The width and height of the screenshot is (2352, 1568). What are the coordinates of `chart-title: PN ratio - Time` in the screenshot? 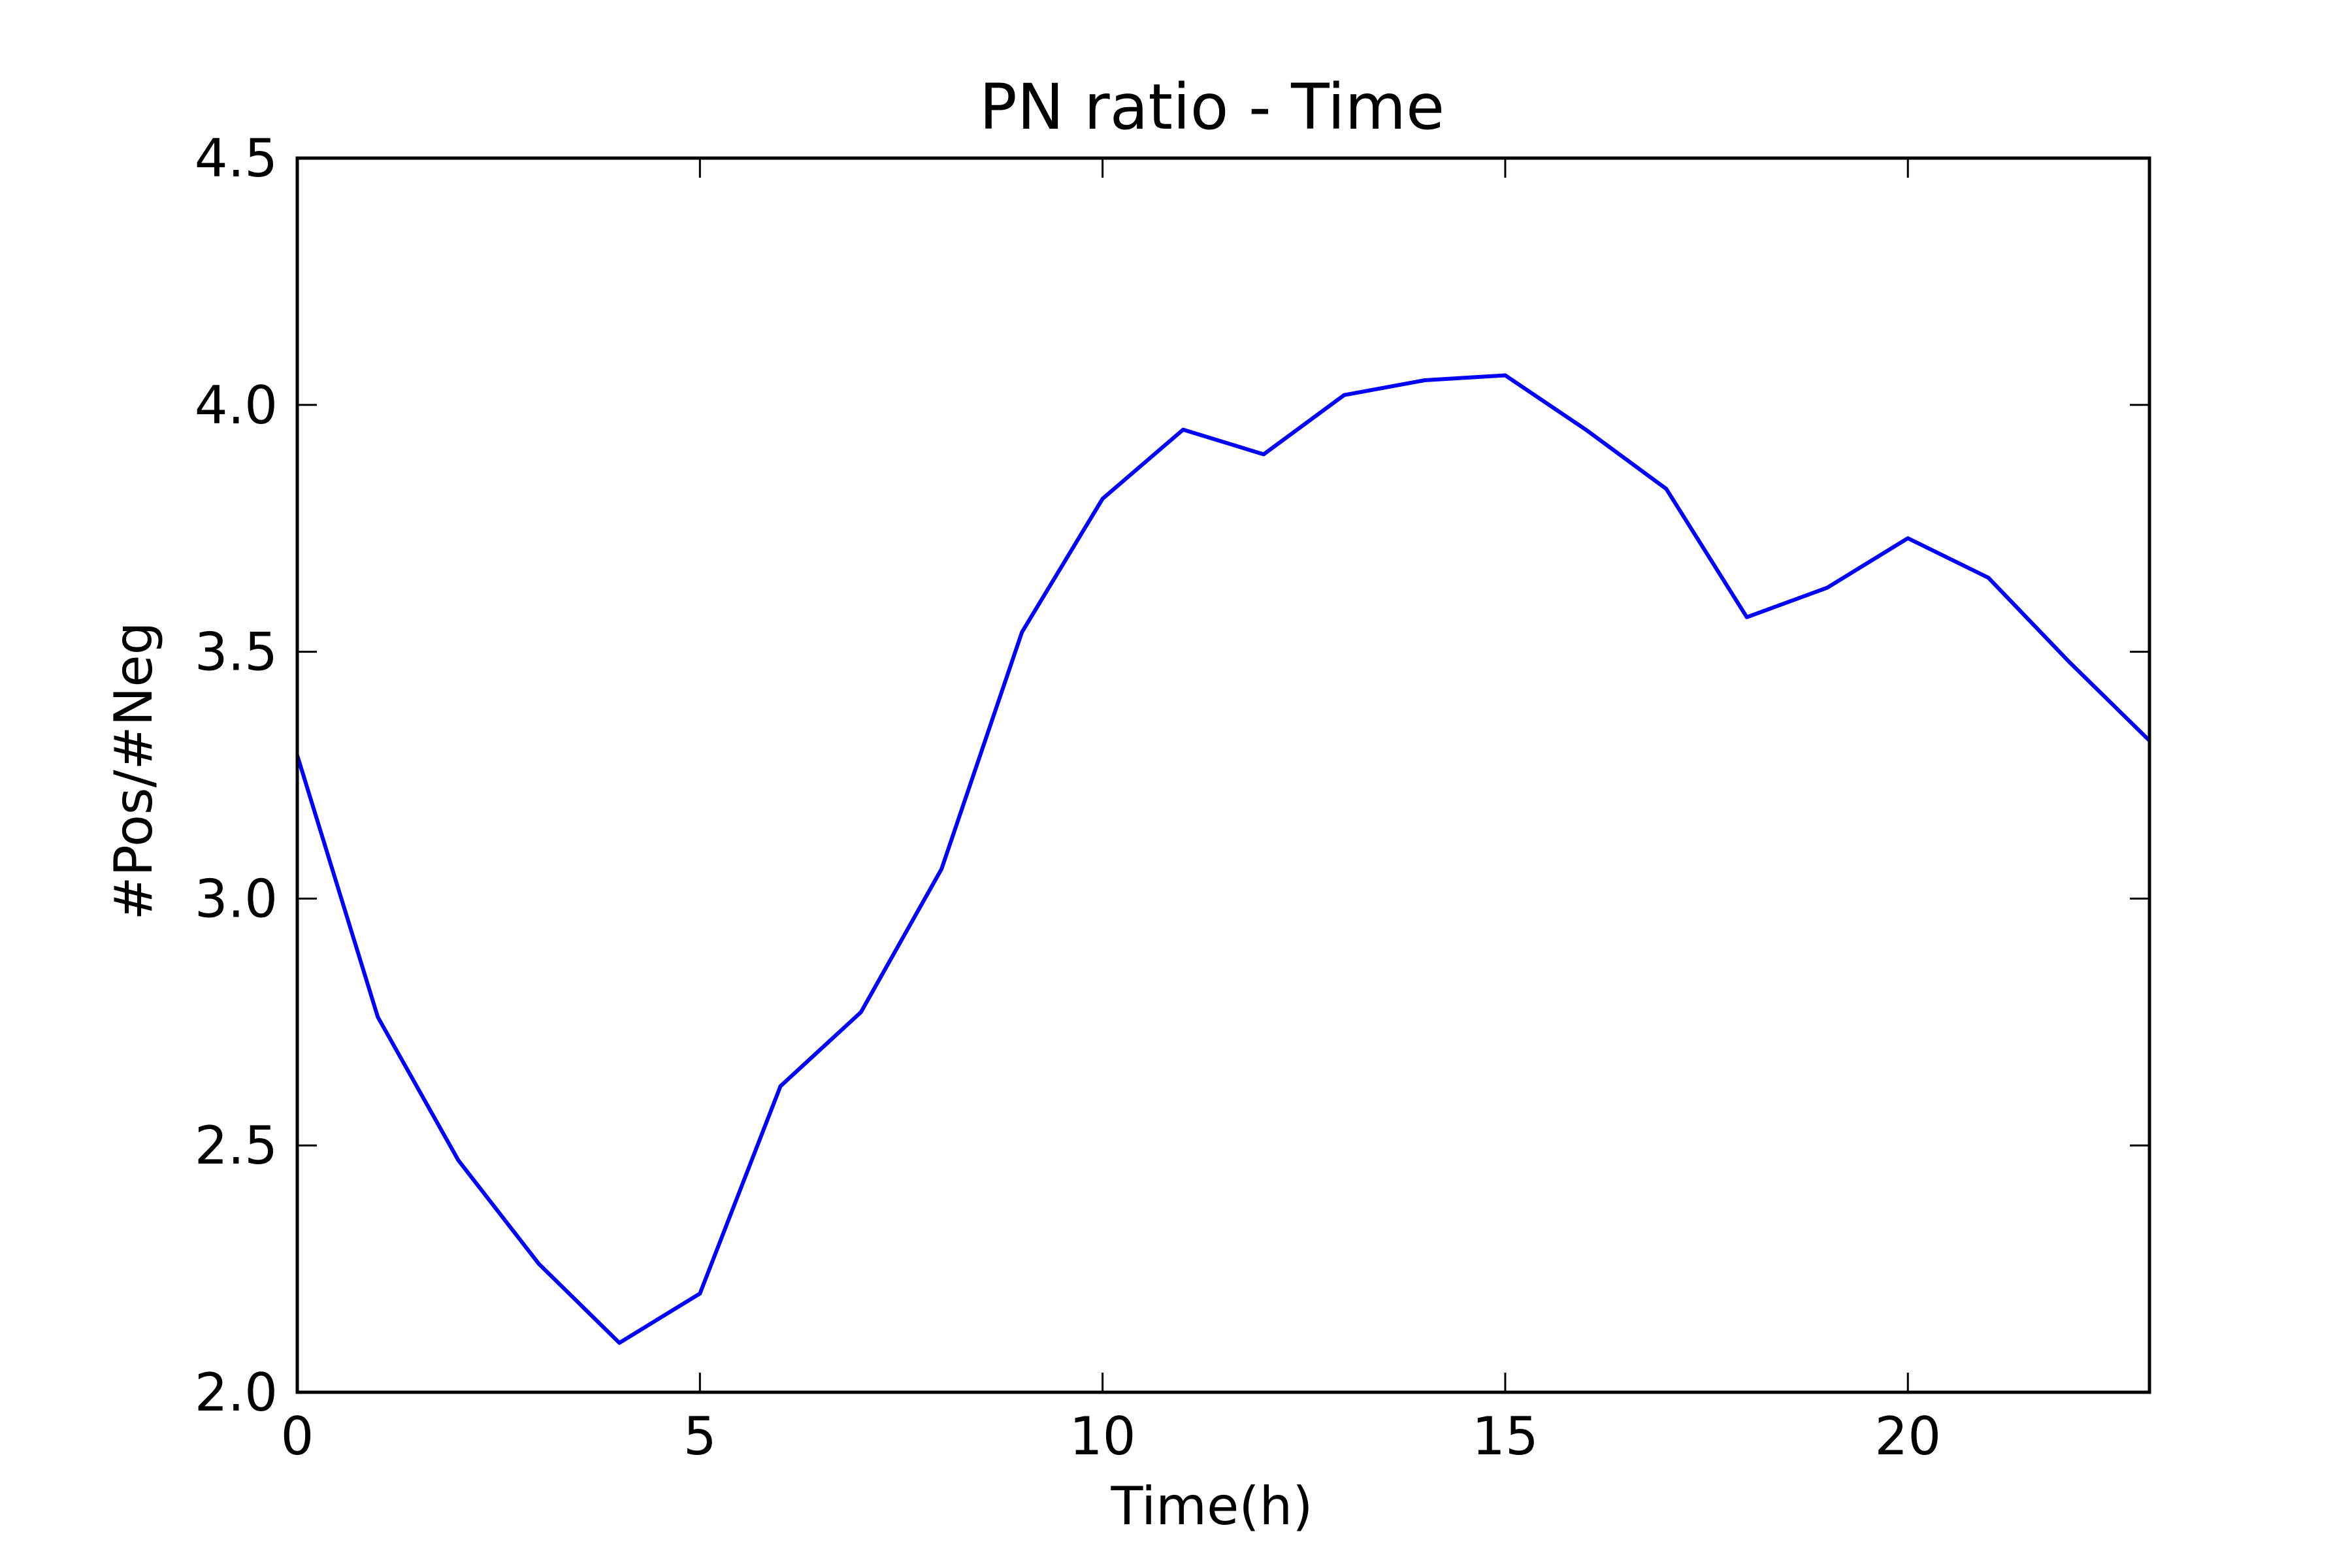 It's located at (1212, 107).